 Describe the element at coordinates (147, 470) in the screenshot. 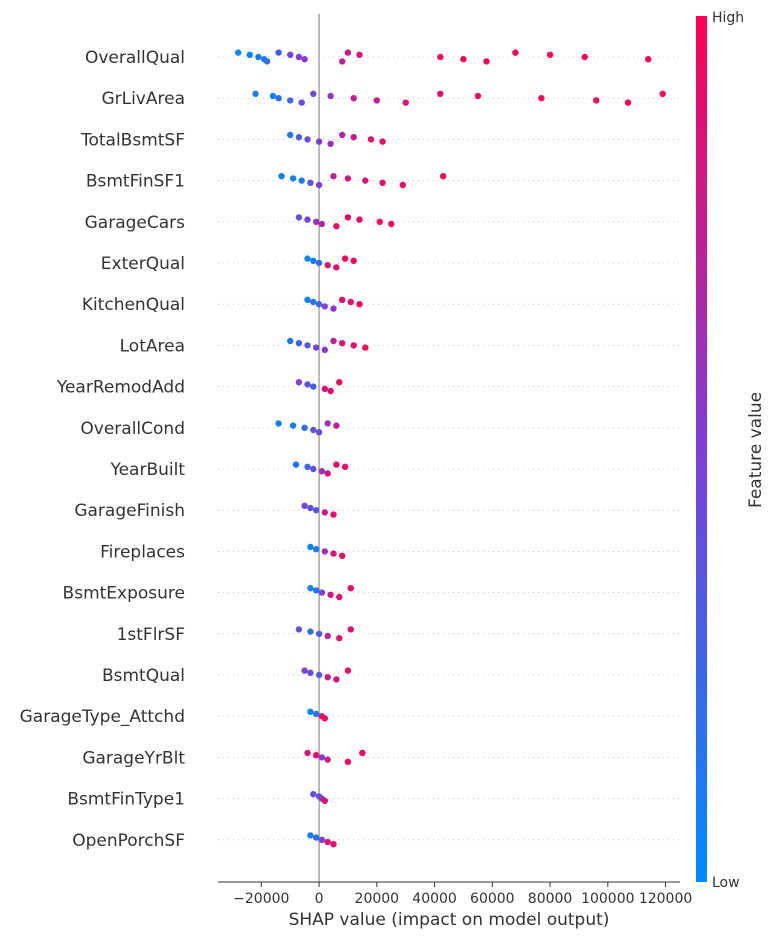

I see `feature-label-yearbuilt: YearBuilt` at that location.